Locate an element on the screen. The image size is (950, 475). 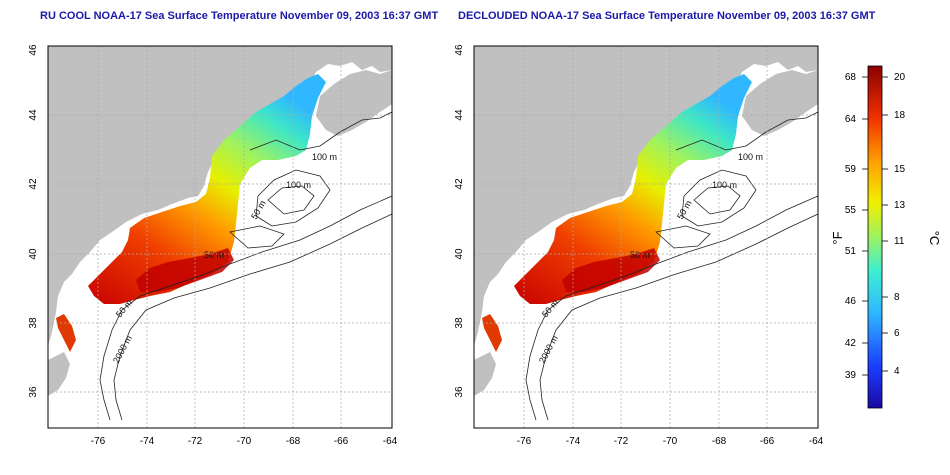
f-tick: 51 is located at coordinates (851, 251).